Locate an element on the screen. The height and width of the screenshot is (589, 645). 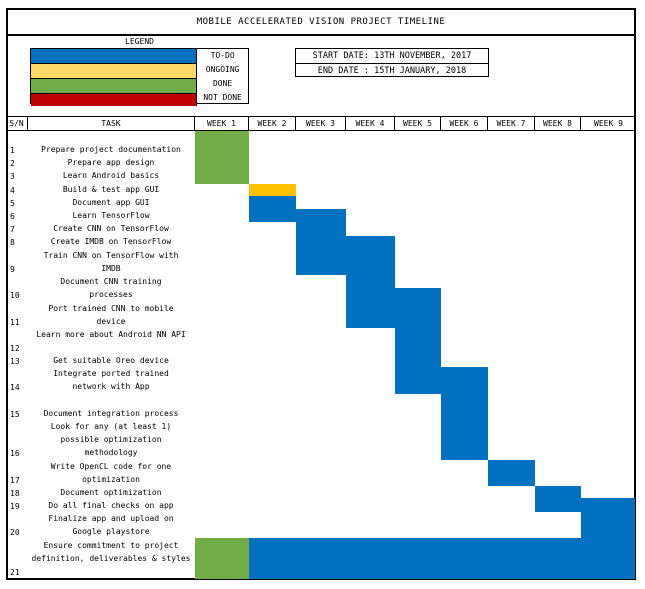
task-sn-12: 12 is located at coordinates (15, 348).